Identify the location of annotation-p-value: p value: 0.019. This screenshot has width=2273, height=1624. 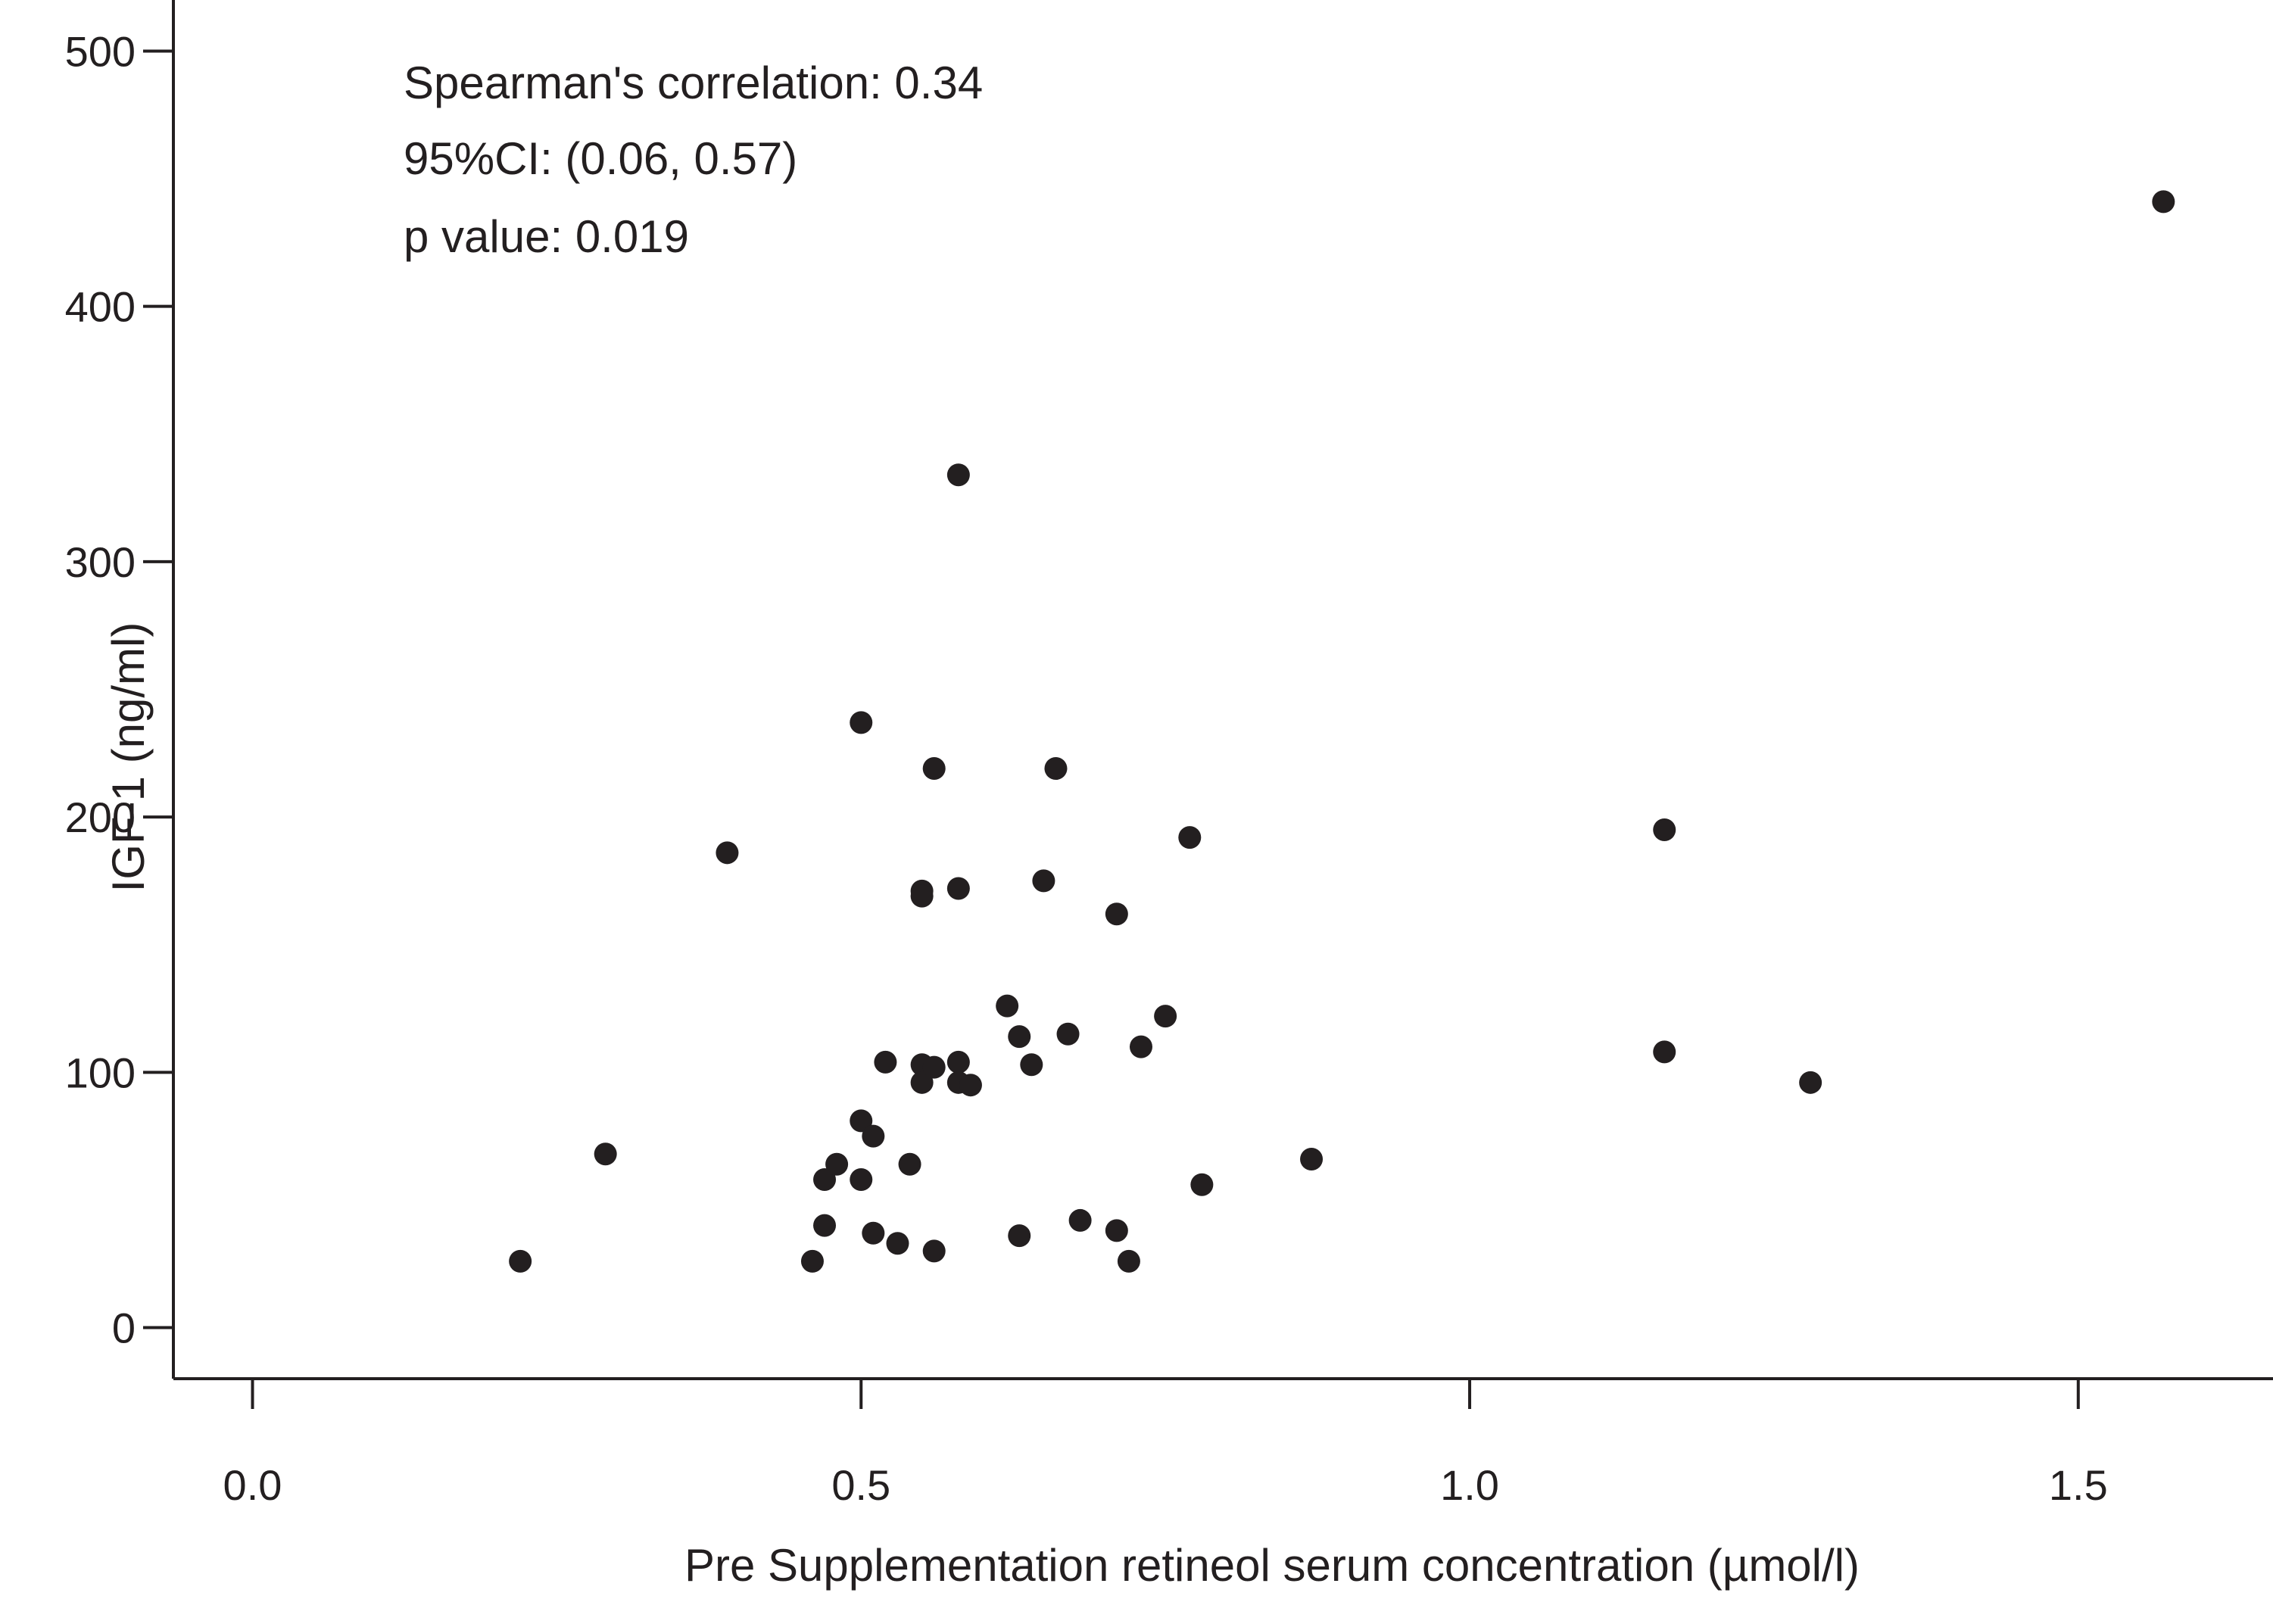
(546, 236).